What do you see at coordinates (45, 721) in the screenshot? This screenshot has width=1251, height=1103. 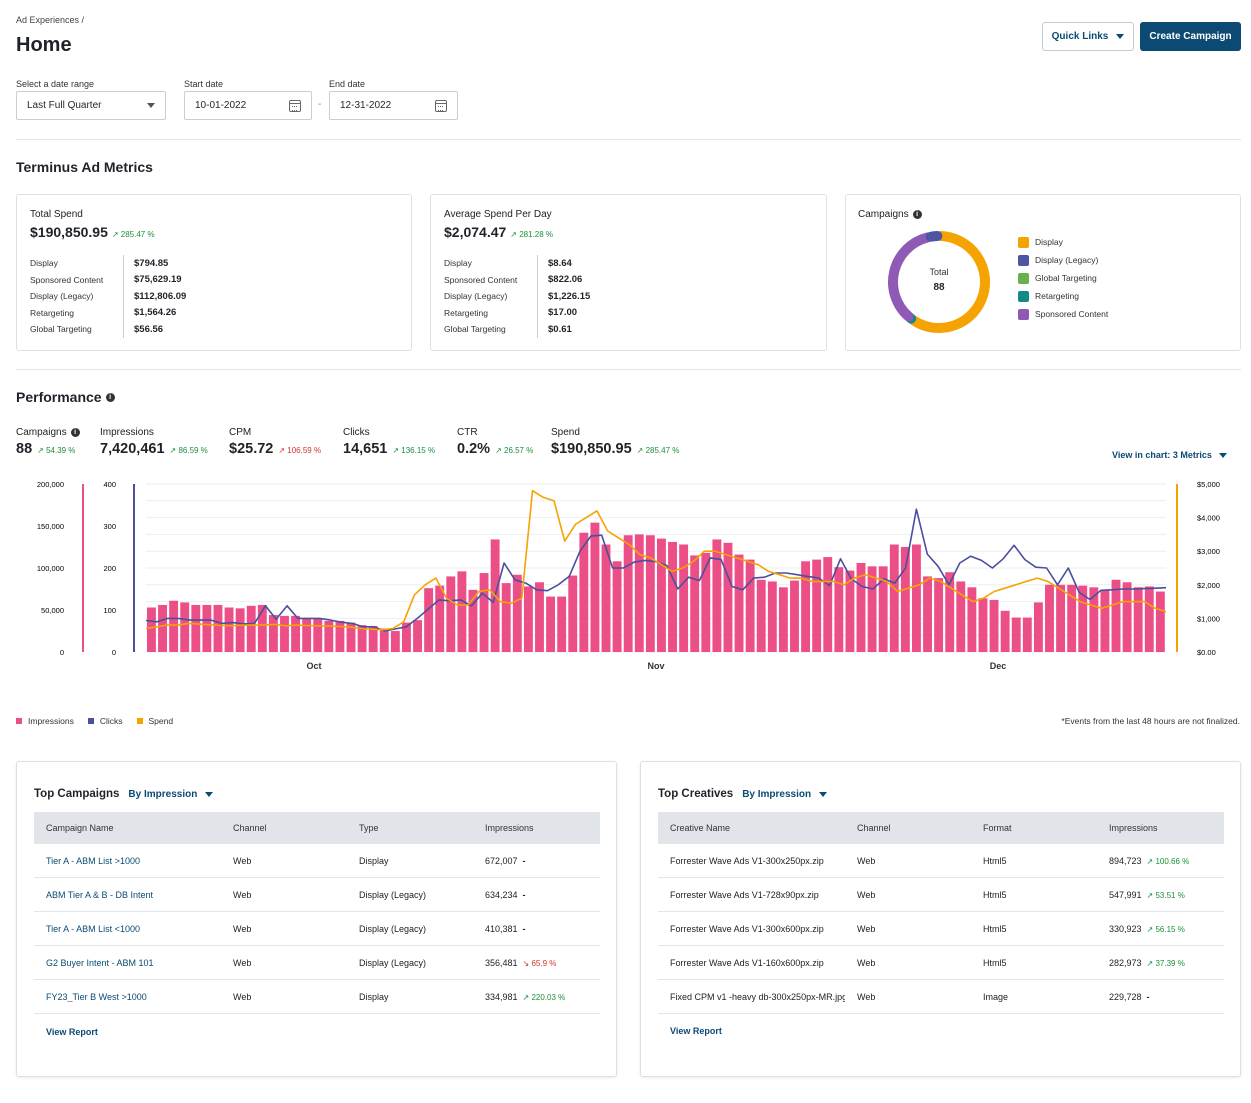 I see `legend-item: Impressions` at bounding box center [45, 721].